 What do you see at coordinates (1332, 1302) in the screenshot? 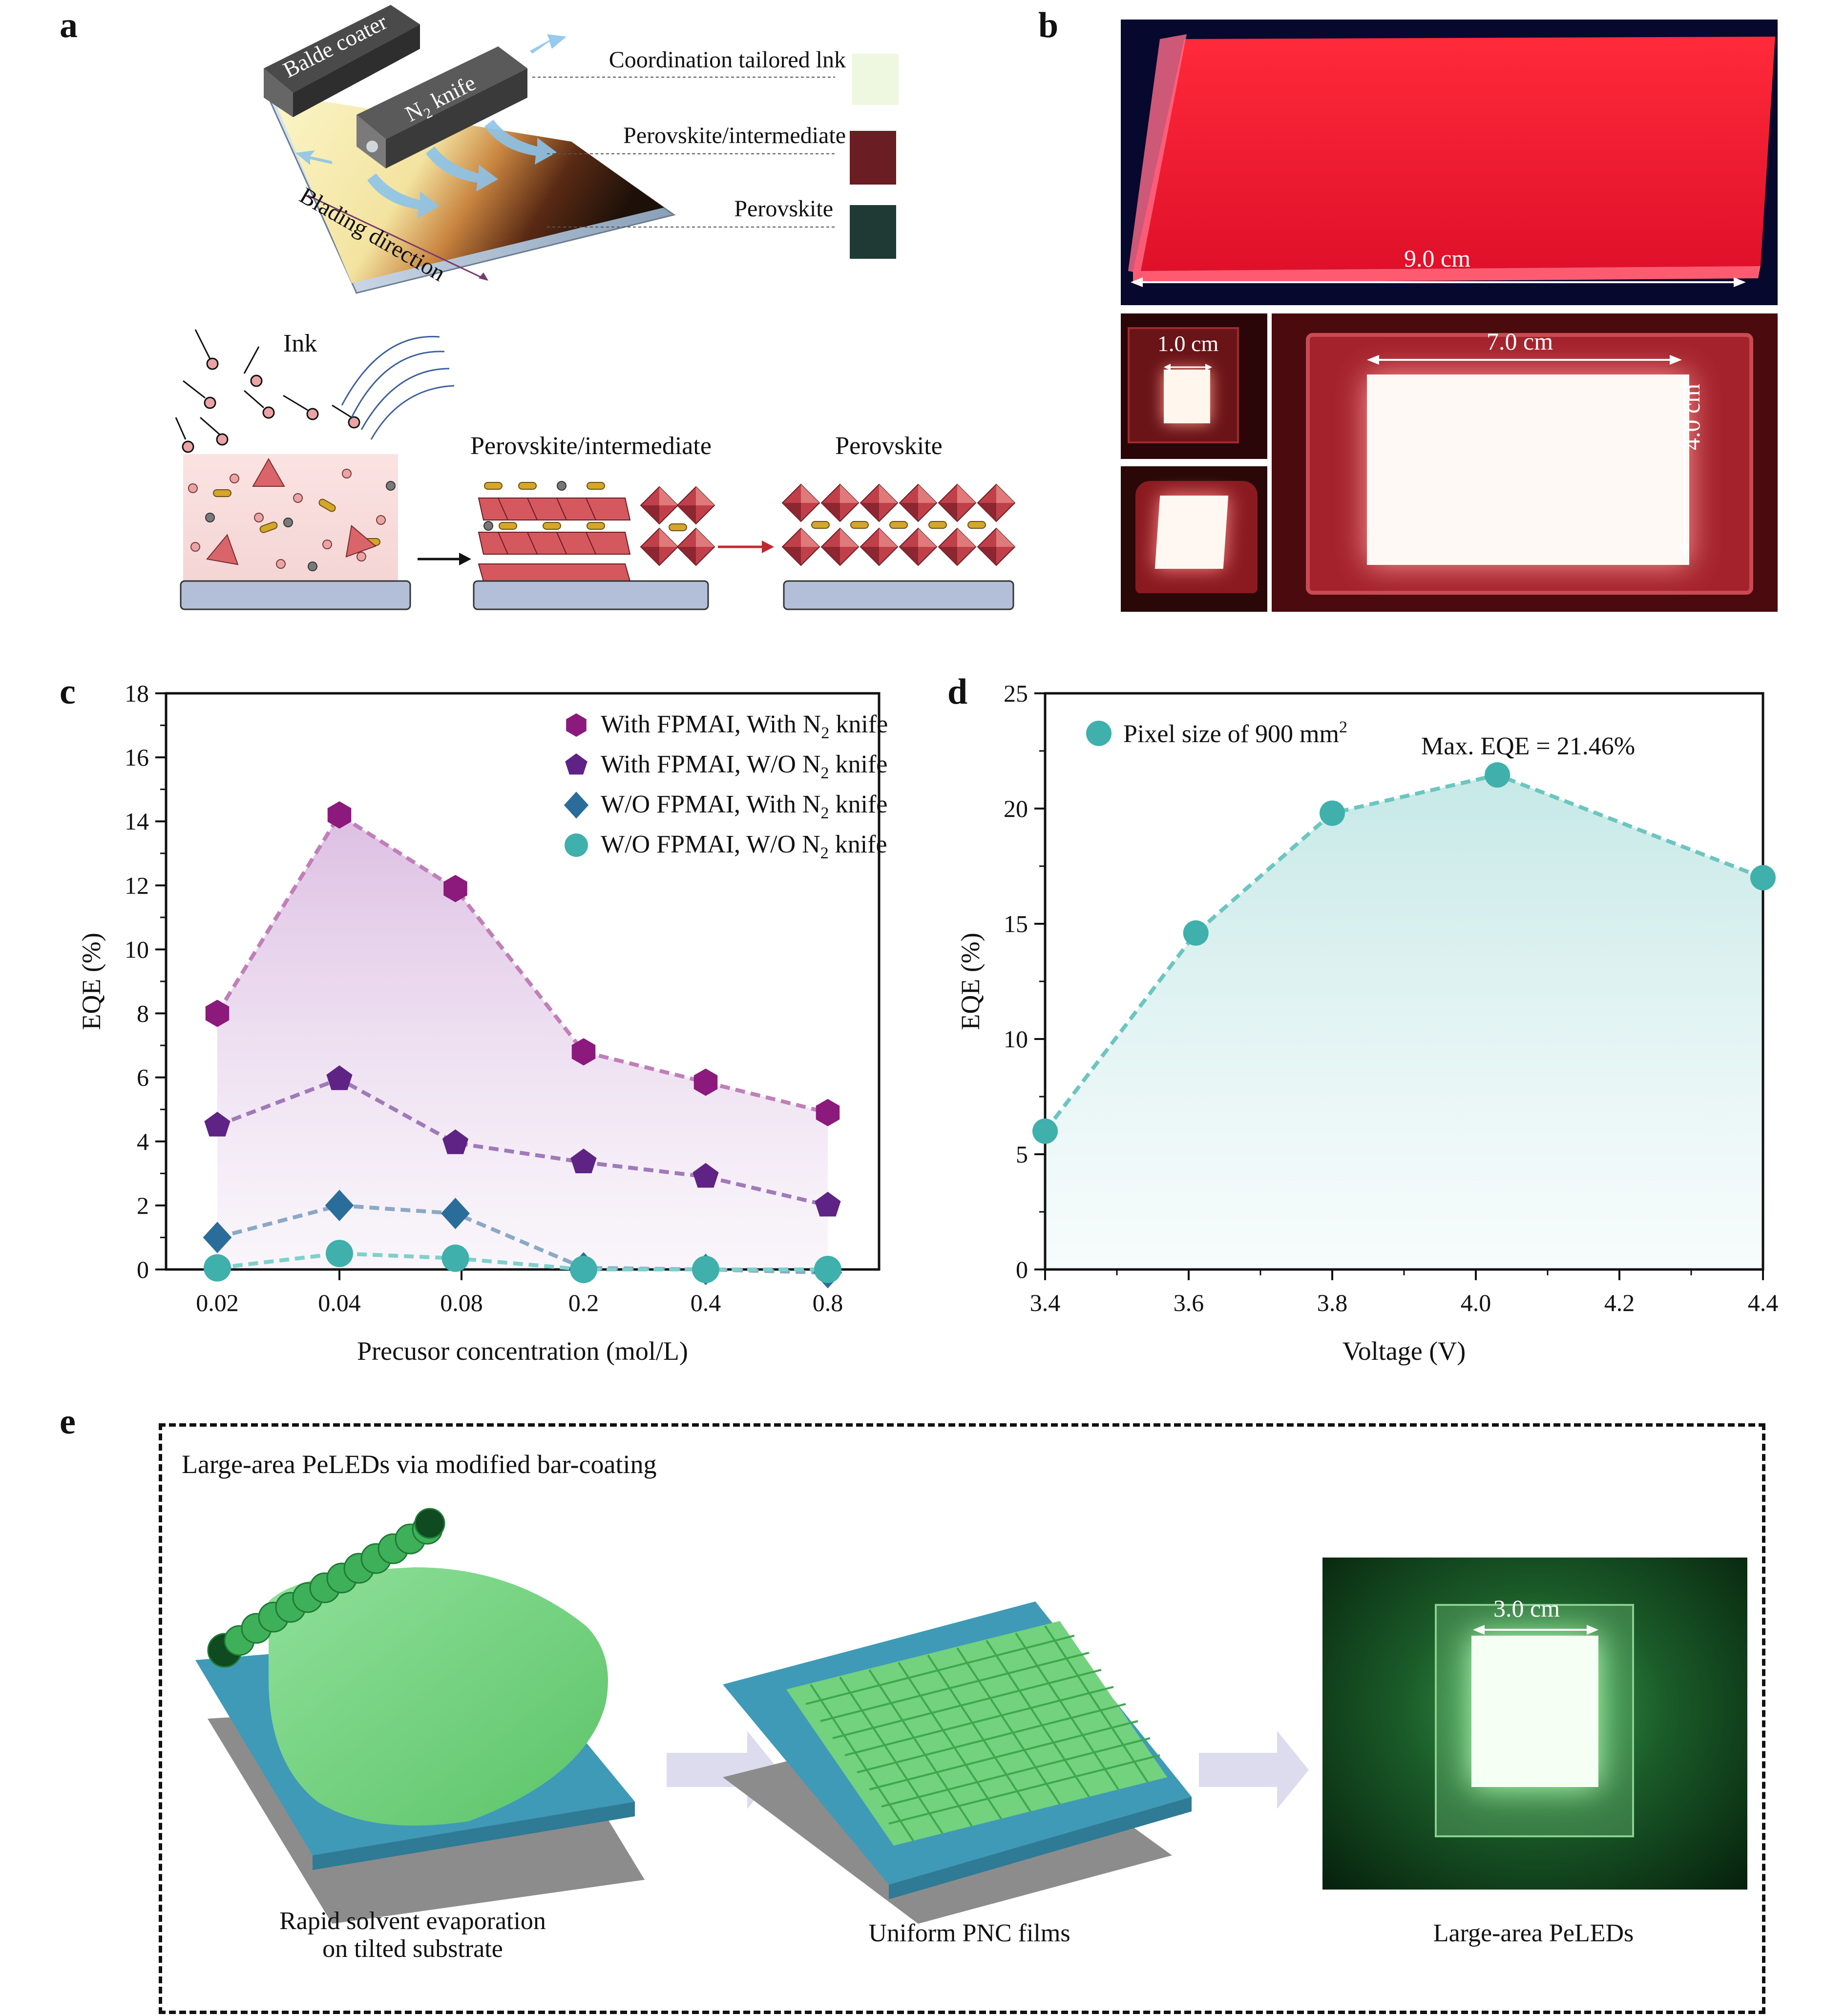
I see `chart-d-xtick-label: 3.8` at bounding box center [1332, 1302].